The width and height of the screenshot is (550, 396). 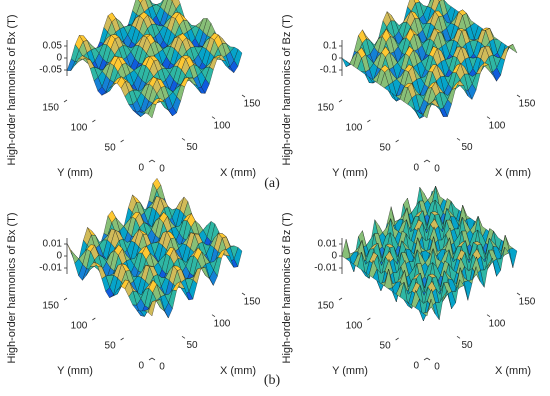 What do you see at coordinates (272, 380) in the screenshot?
I see `caption: (b)` at bounding box center [272, 380].